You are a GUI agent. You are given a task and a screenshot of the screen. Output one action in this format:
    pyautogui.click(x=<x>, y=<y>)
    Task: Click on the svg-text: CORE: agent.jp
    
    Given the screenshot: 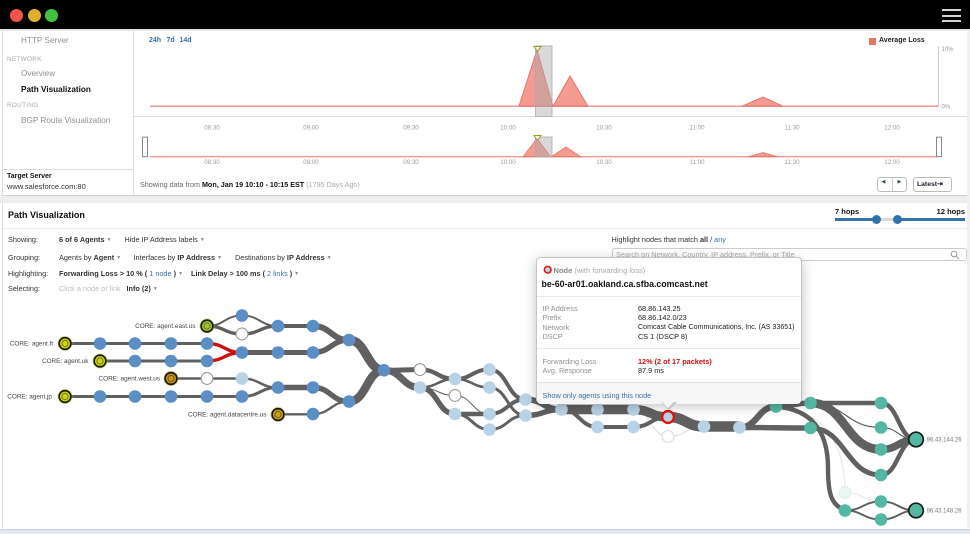 What is the action you would take?
    pyautogui.click(x=29, y=397)
    